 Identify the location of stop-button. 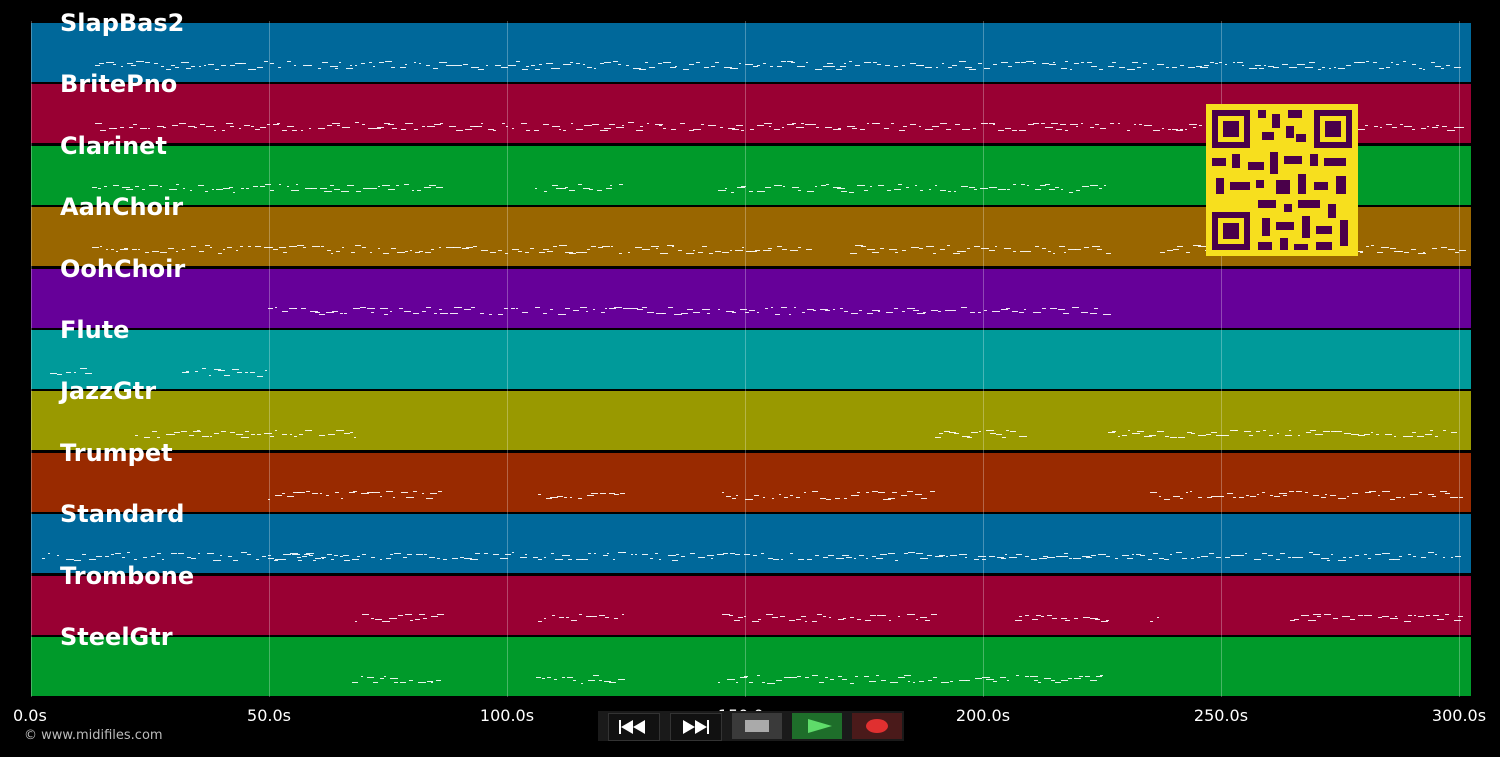
(757, 726).